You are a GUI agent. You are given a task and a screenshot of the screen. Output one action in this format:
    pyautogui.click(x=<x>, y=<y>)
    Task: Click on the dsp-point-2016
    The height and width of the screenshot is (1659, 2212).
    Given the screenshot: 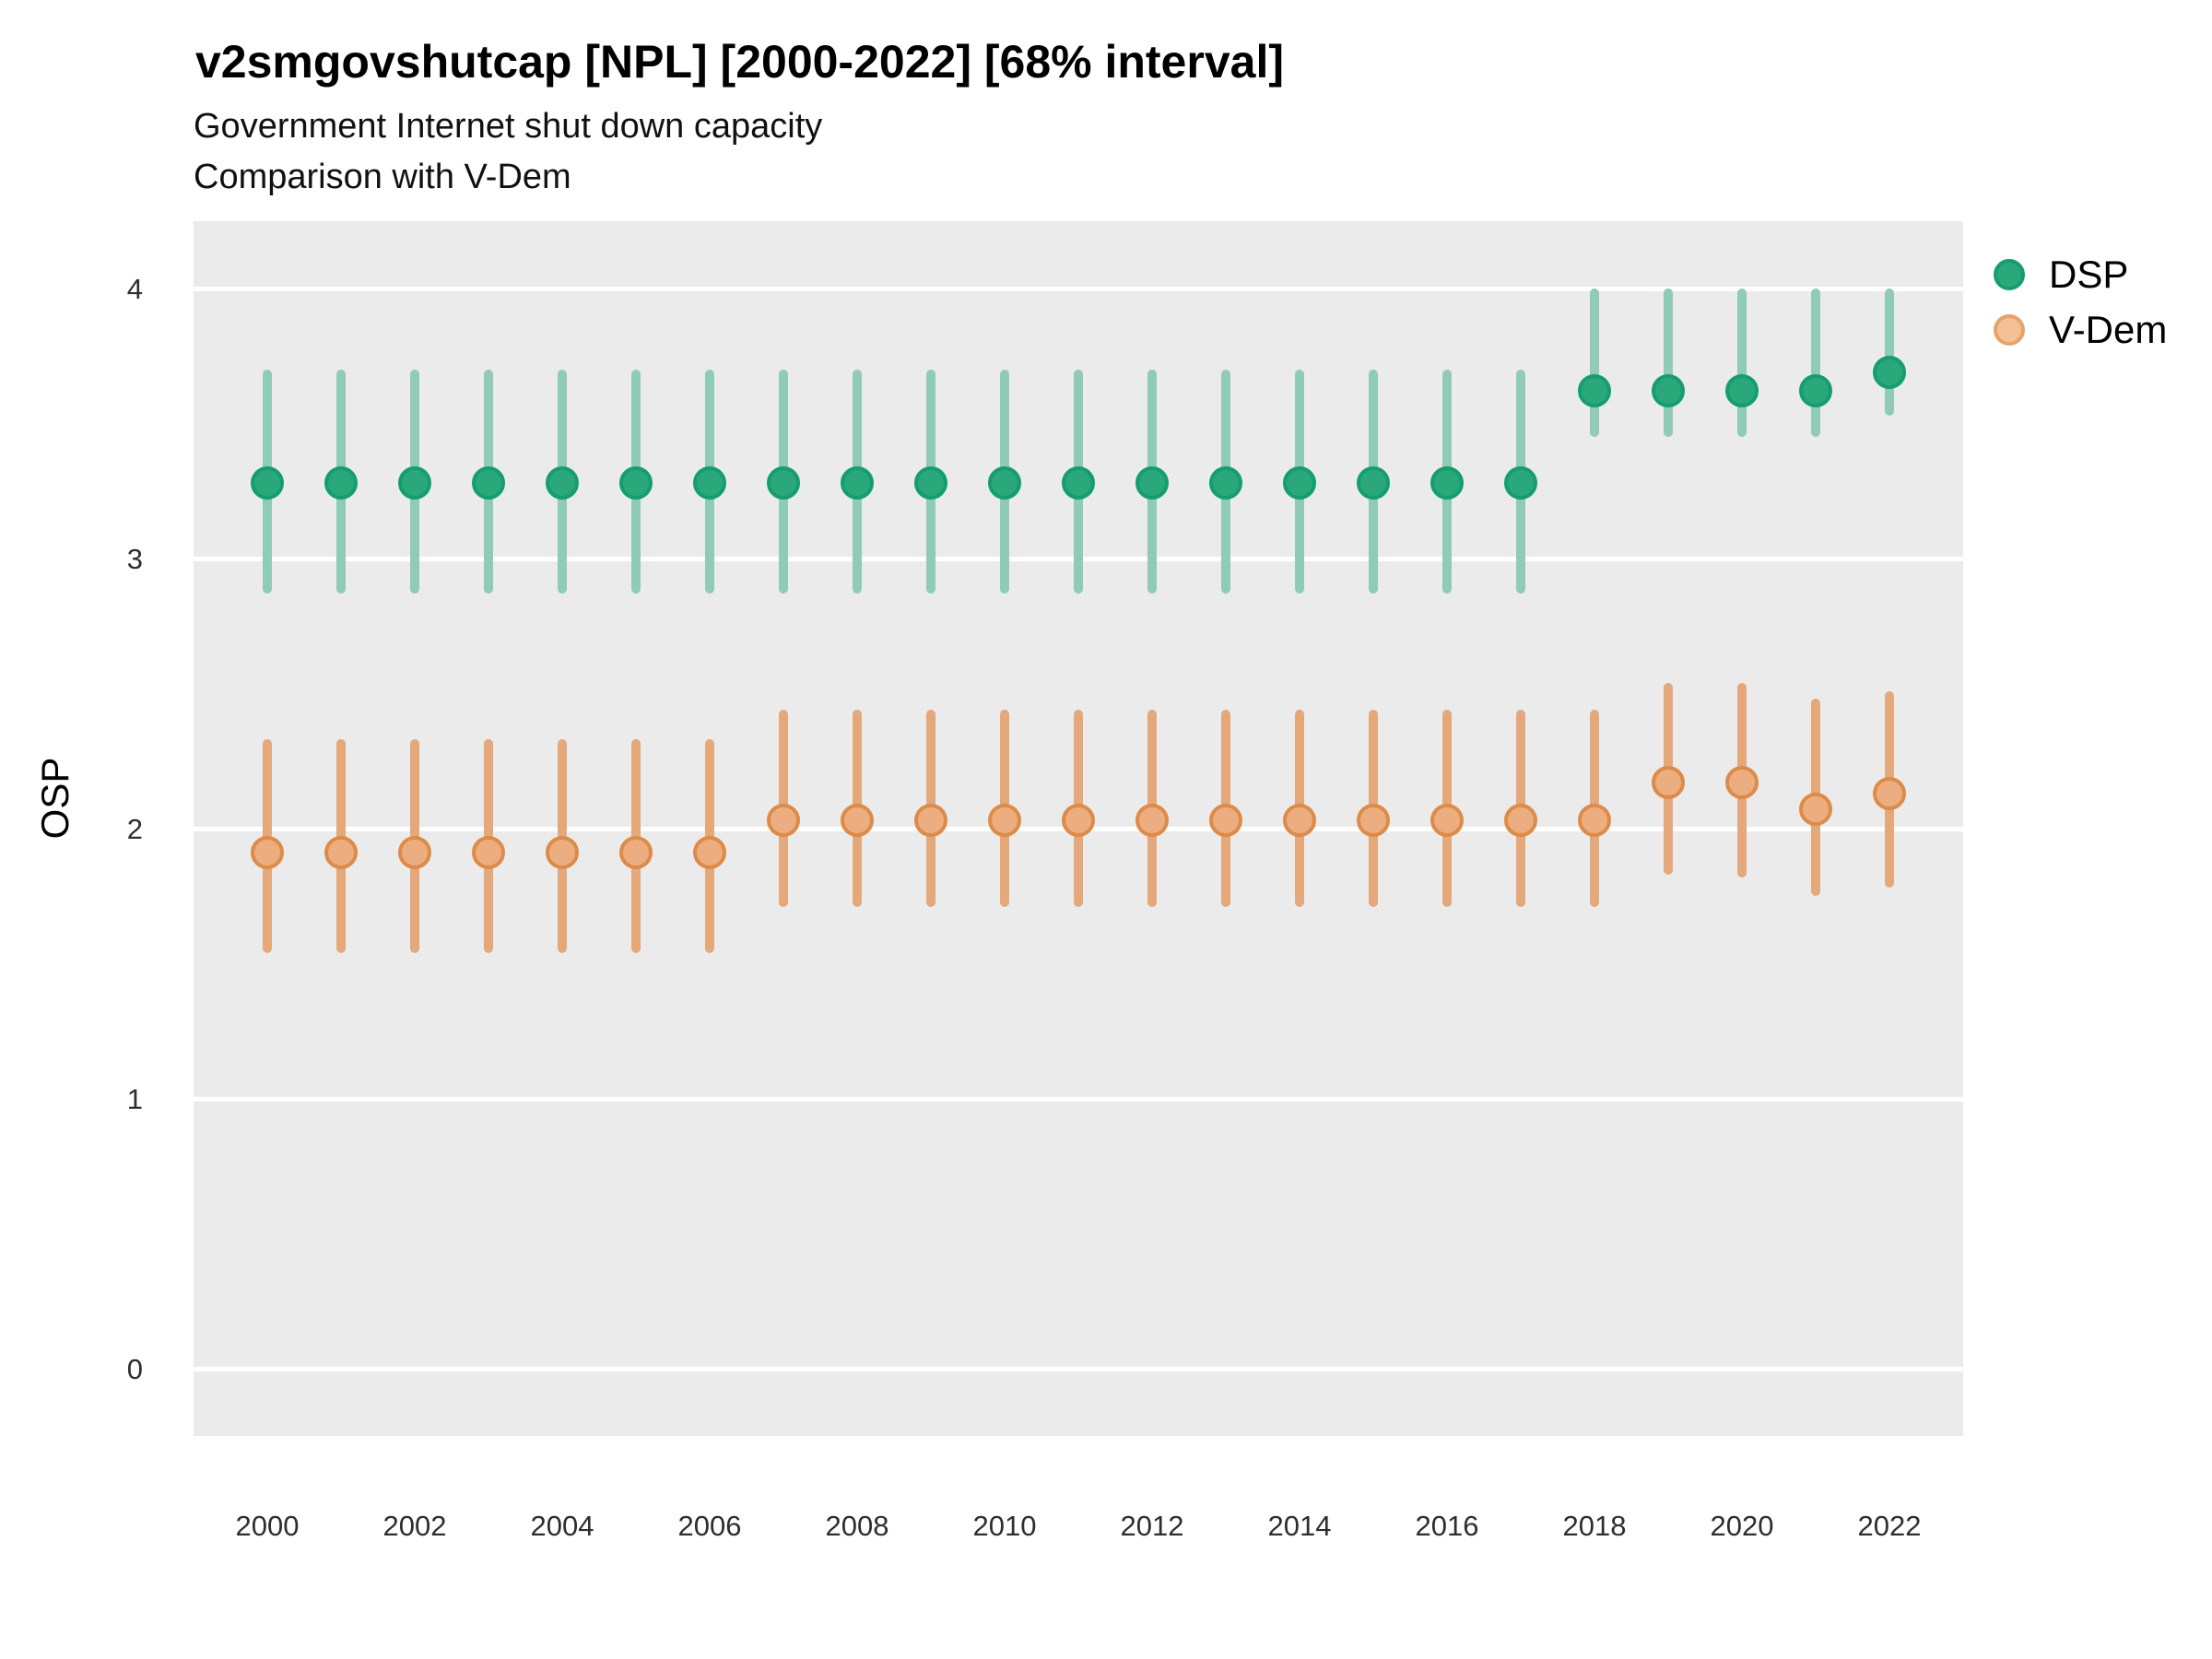 What is the action you would take?
    pyautogui.click(x=1447, y=482)
    